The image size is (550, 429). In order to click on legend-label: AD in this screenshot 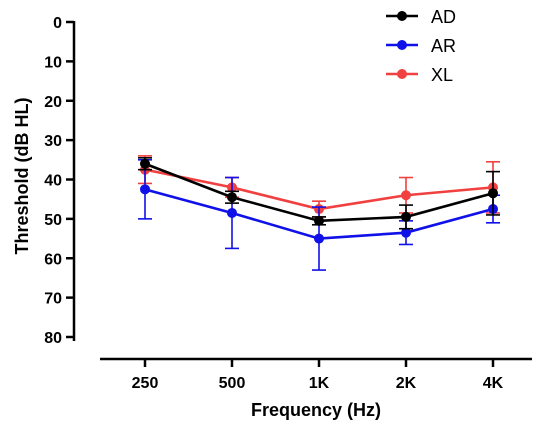, I will do `click(443, 17)`.